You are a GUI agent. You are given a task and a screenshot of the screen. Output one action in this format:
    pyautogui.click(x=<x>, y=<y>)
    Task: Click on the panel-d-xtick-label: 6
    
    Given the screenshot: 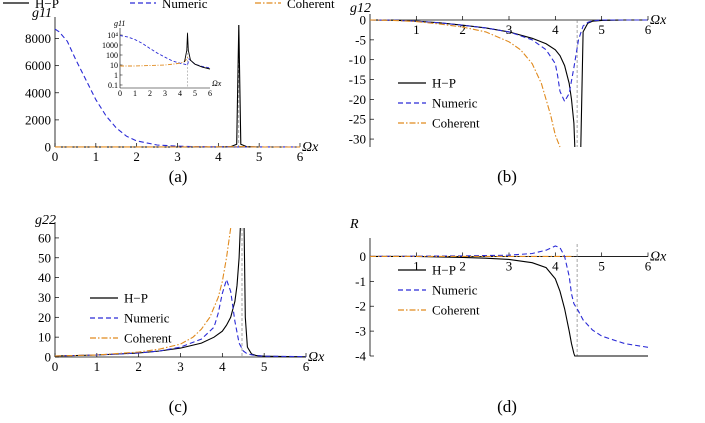 What is the action you would take?
    pyautogui.click(x=648, y=265)
    